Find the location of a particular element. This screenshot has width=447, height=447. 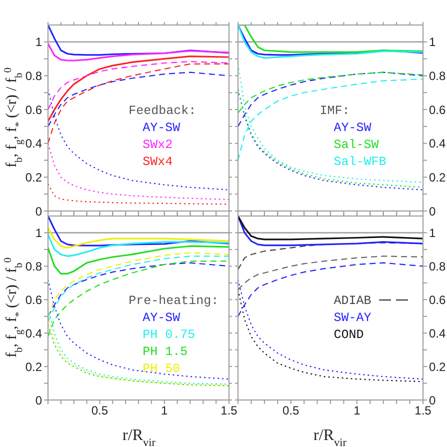

legend-label: ADIAB is located at coordinates (353, 301).